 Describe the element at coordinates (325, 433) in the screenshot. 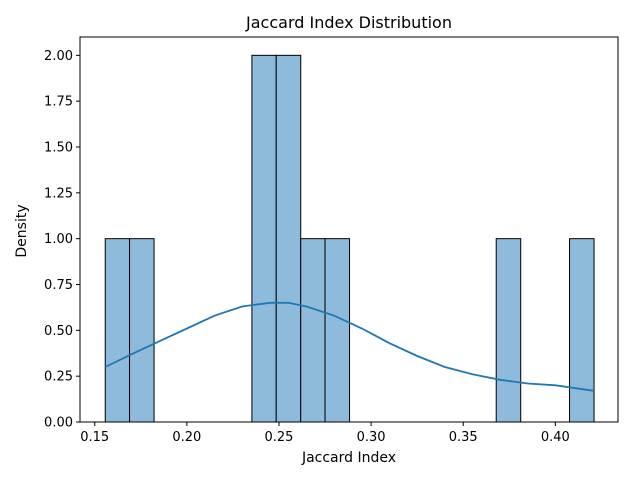

I see `x-ticks-group: 0.15 0.20 0.25 0.30 0.35 0.40` at that location.